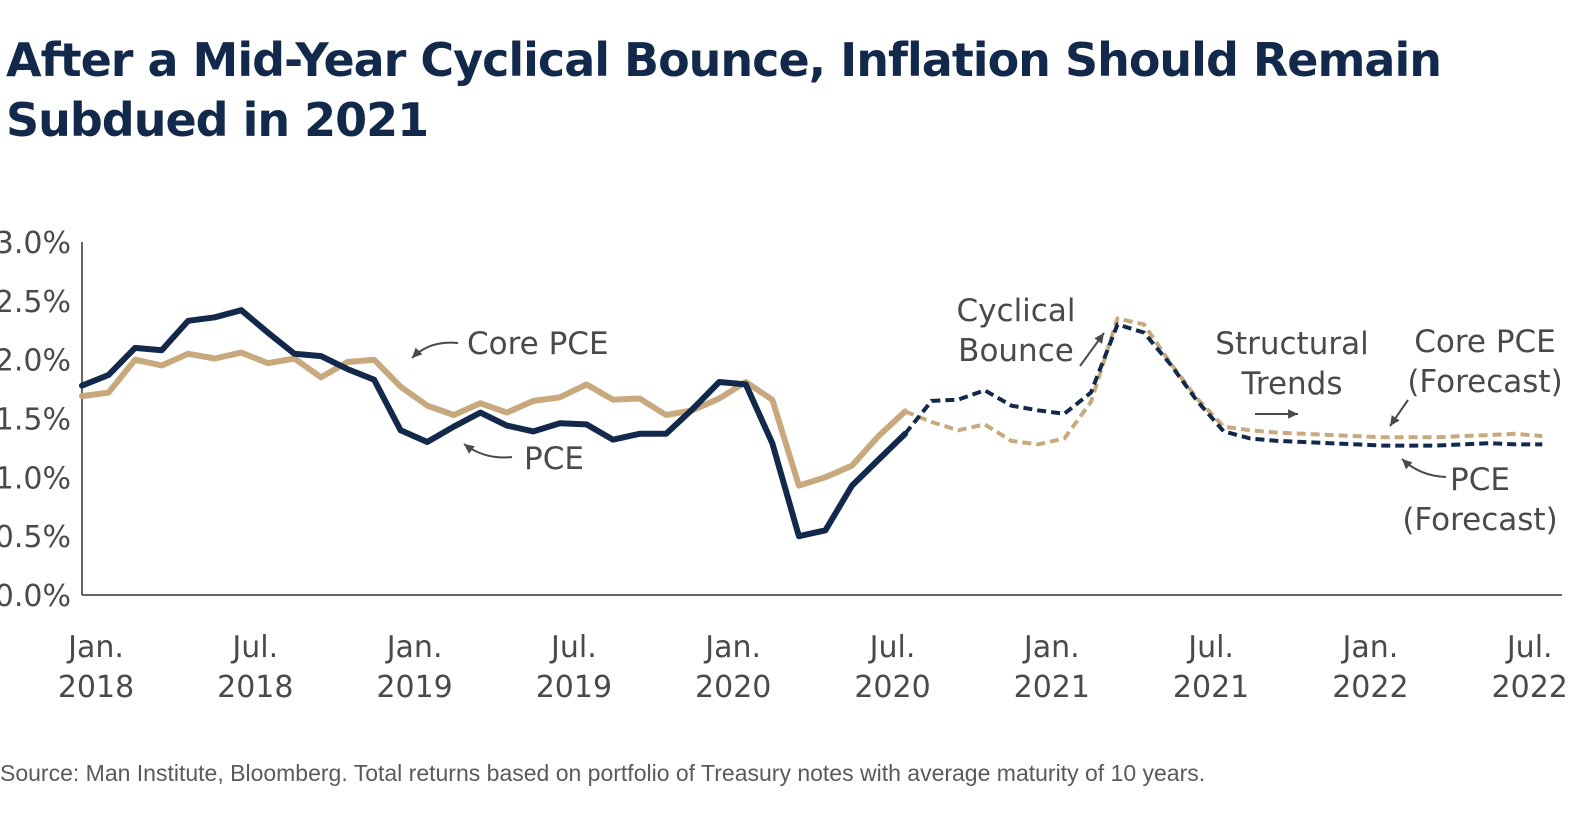 The width and height of the screenshot is (1574, 836). What do you see at coordinates (733, 667) in the screenshot?
I see `x-tick-label: Jan. 2020` at bounding box center [733, 667].